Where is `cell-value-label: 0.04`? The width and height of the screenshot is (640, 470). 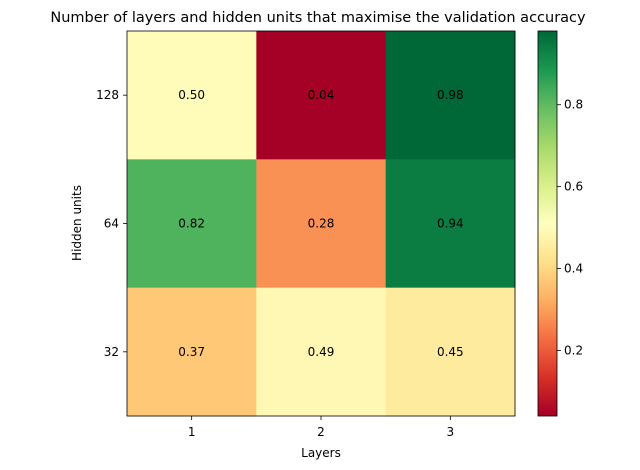 cell-value-label: 0.04 is located at coordinates (321, 95).